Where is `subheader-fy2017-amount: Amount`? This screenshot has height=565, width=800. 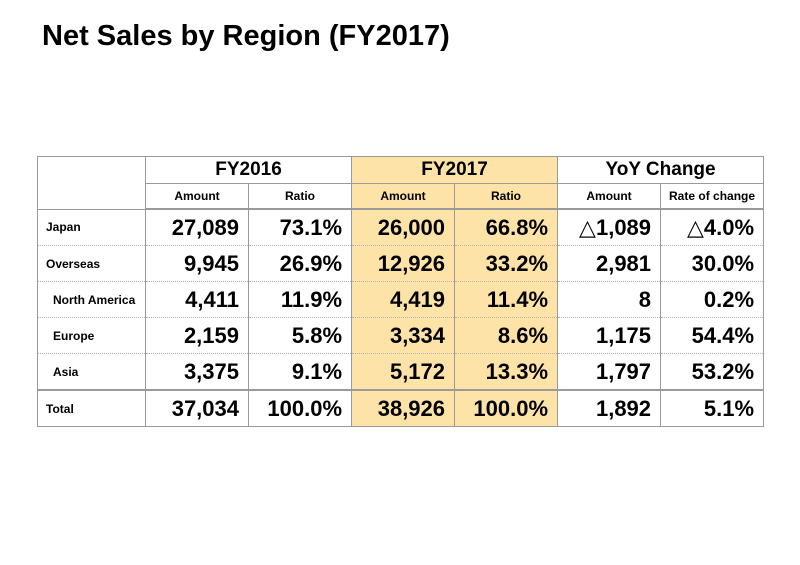
subheader-fy2017-amount: Amount is located at coordinates (403, 196).